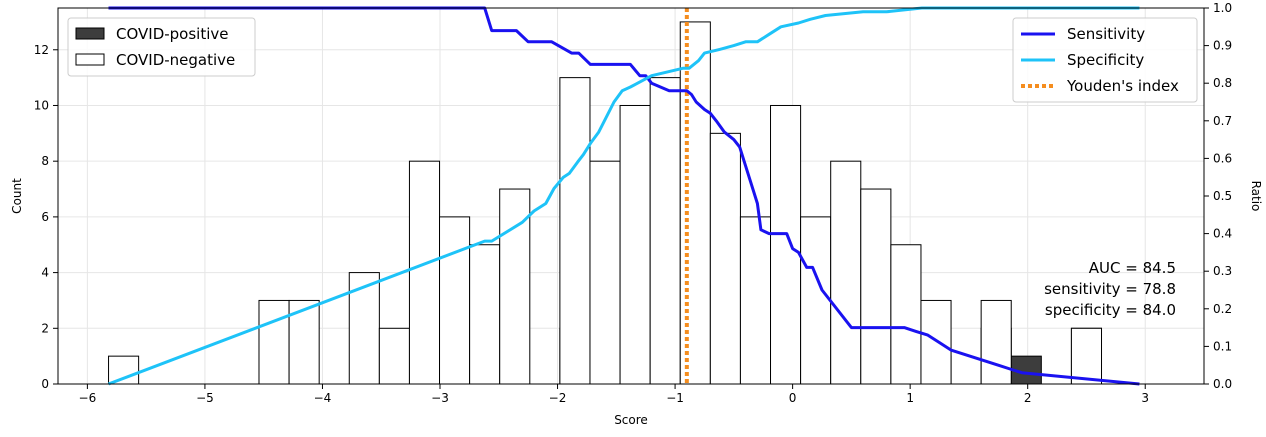 This screenshot has width=1266, height=437. I want to click on y-left-tick-label: 0, so click(45, 384).